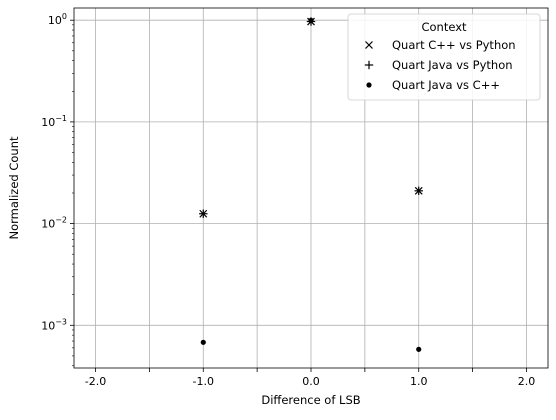  What do you see at coordinates (419, 381) in the screenshot?
I see `x-tick-label: 1.0` at bounding box center [419, 381].